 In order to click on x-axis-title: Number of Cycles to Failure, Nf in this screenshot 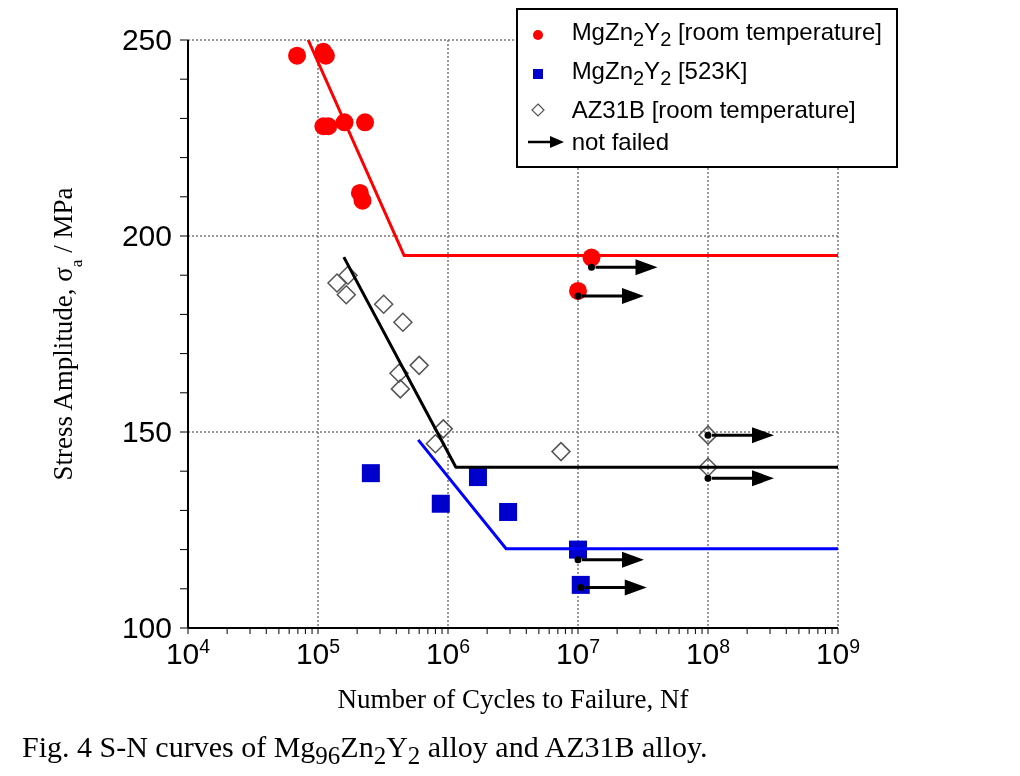, I will do `click(513, 699)`.